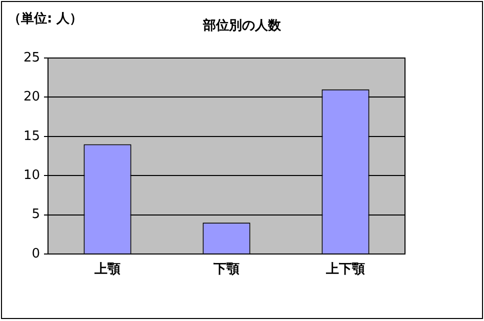 This screenshot has width=484, height=321. I want to click on x-tick-label: 上顎, so click(107, 270).